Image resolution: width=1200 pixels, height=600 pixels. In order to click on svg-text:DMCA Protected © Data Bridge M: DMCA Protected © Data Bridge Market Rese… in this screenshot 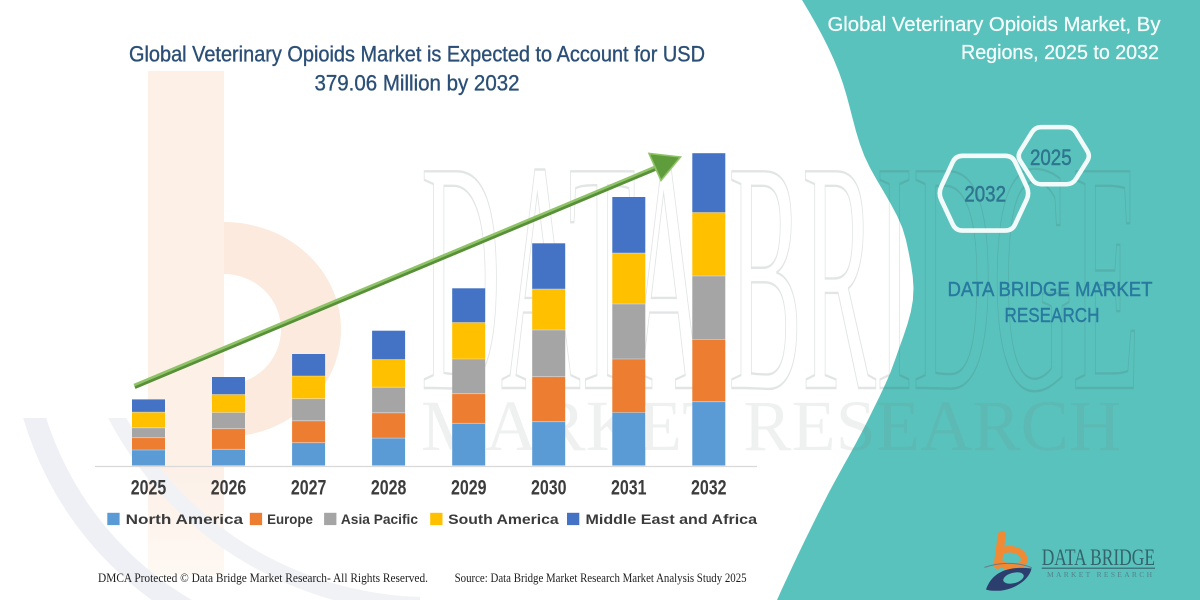, I will do `click(263, 577)`.